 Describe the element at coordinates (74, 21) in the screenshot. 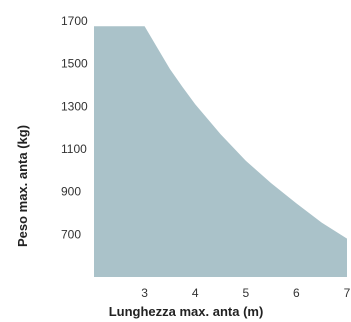

I see `y-tick-label: 1700` at that location.